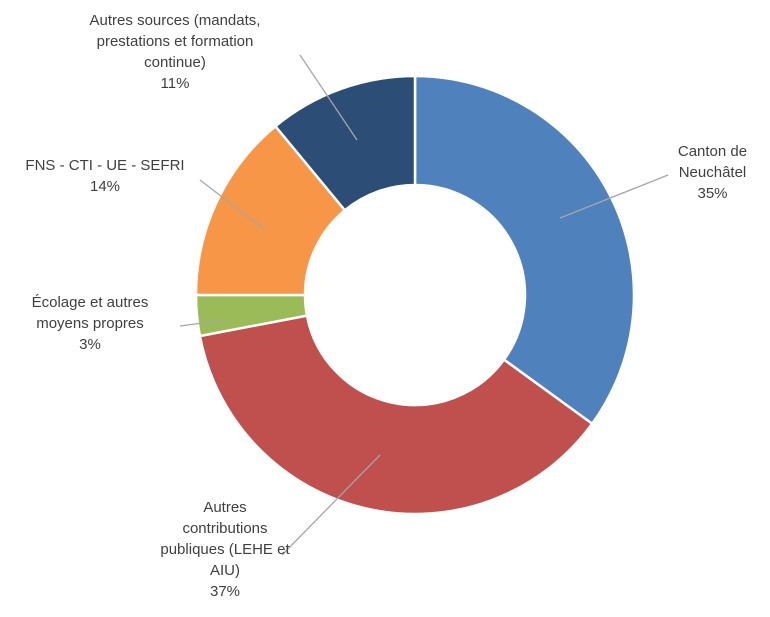  Describe the element at coordinates (175, 83) in the screenshot. I see `value-label: 11%` at that location.